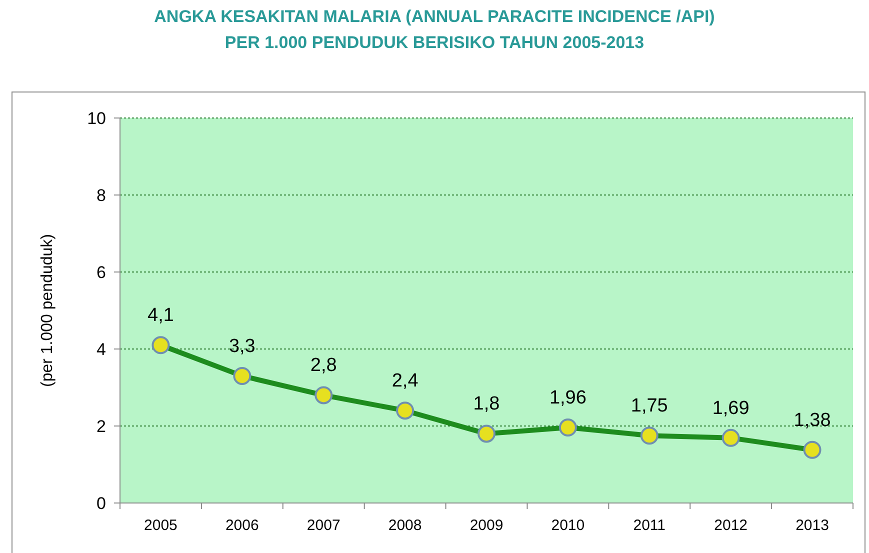  What do you see at coordinates (649, 525) in the screenshot?
I see `x-tick-label: 2011` at bounding box center [649, 525].